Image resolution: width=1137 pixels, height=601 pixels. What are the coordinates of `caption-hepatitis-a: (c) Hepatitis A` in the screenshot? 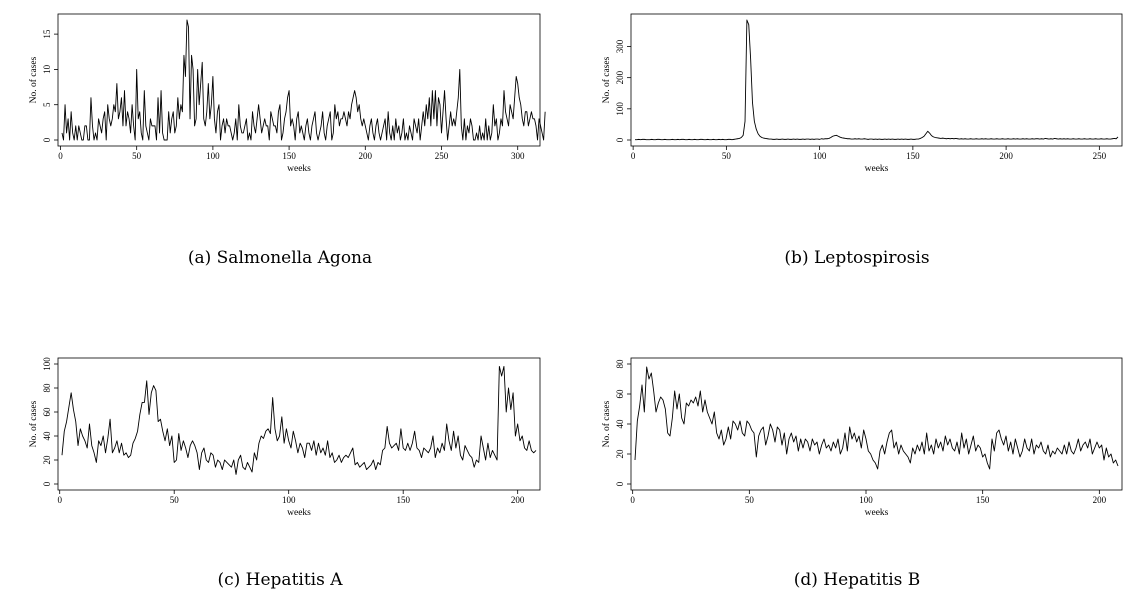 It's located at (280, 580).